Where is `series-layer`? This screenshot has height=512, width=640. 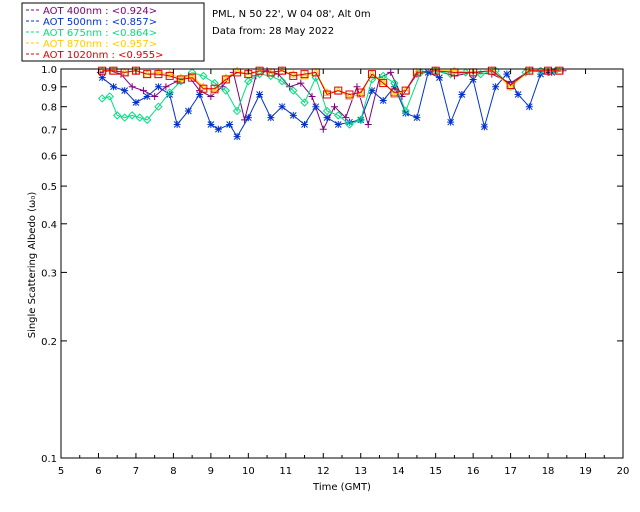 series-layer is located at coordinates (331, 103).